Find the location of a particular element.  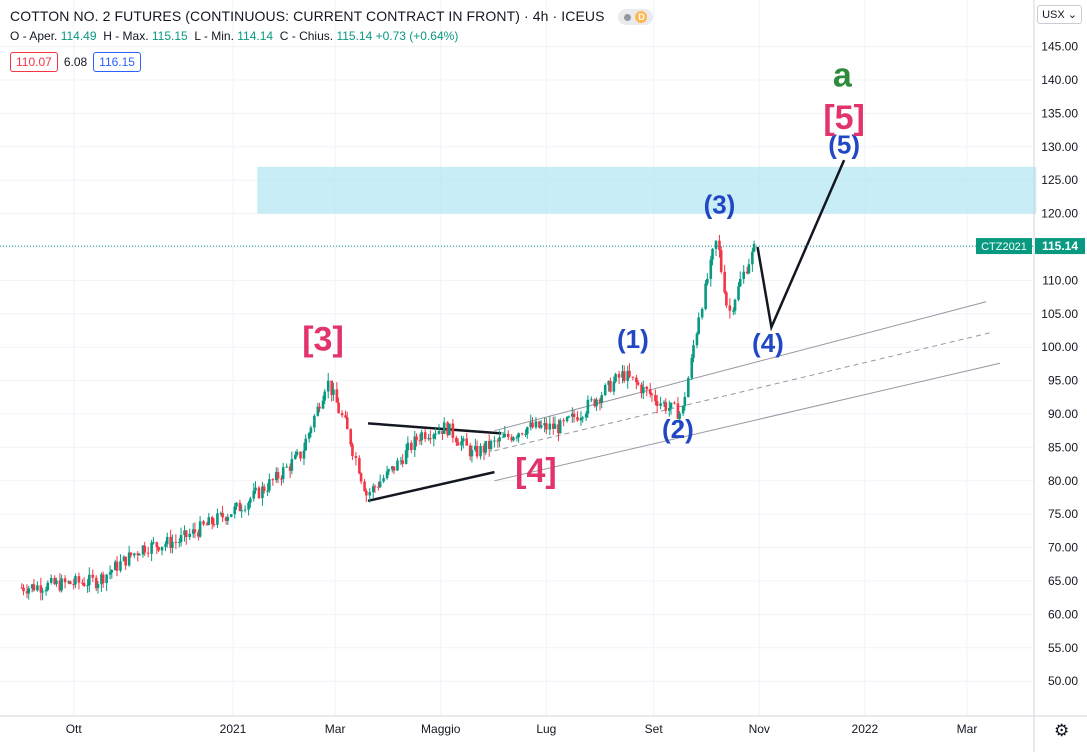

open-label: O - Aper. is located at coordinates (34, 36).